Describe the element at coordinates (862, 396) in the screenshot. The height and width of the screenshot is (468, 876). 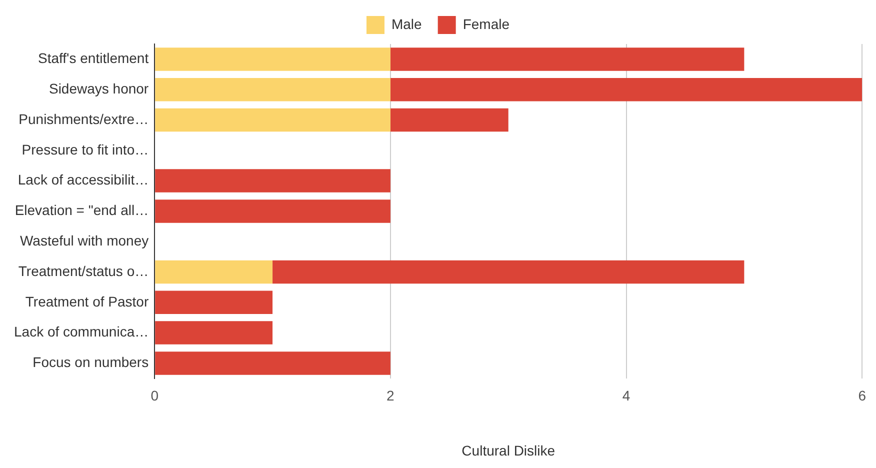
I see `x-tick-label: 6` at that location.